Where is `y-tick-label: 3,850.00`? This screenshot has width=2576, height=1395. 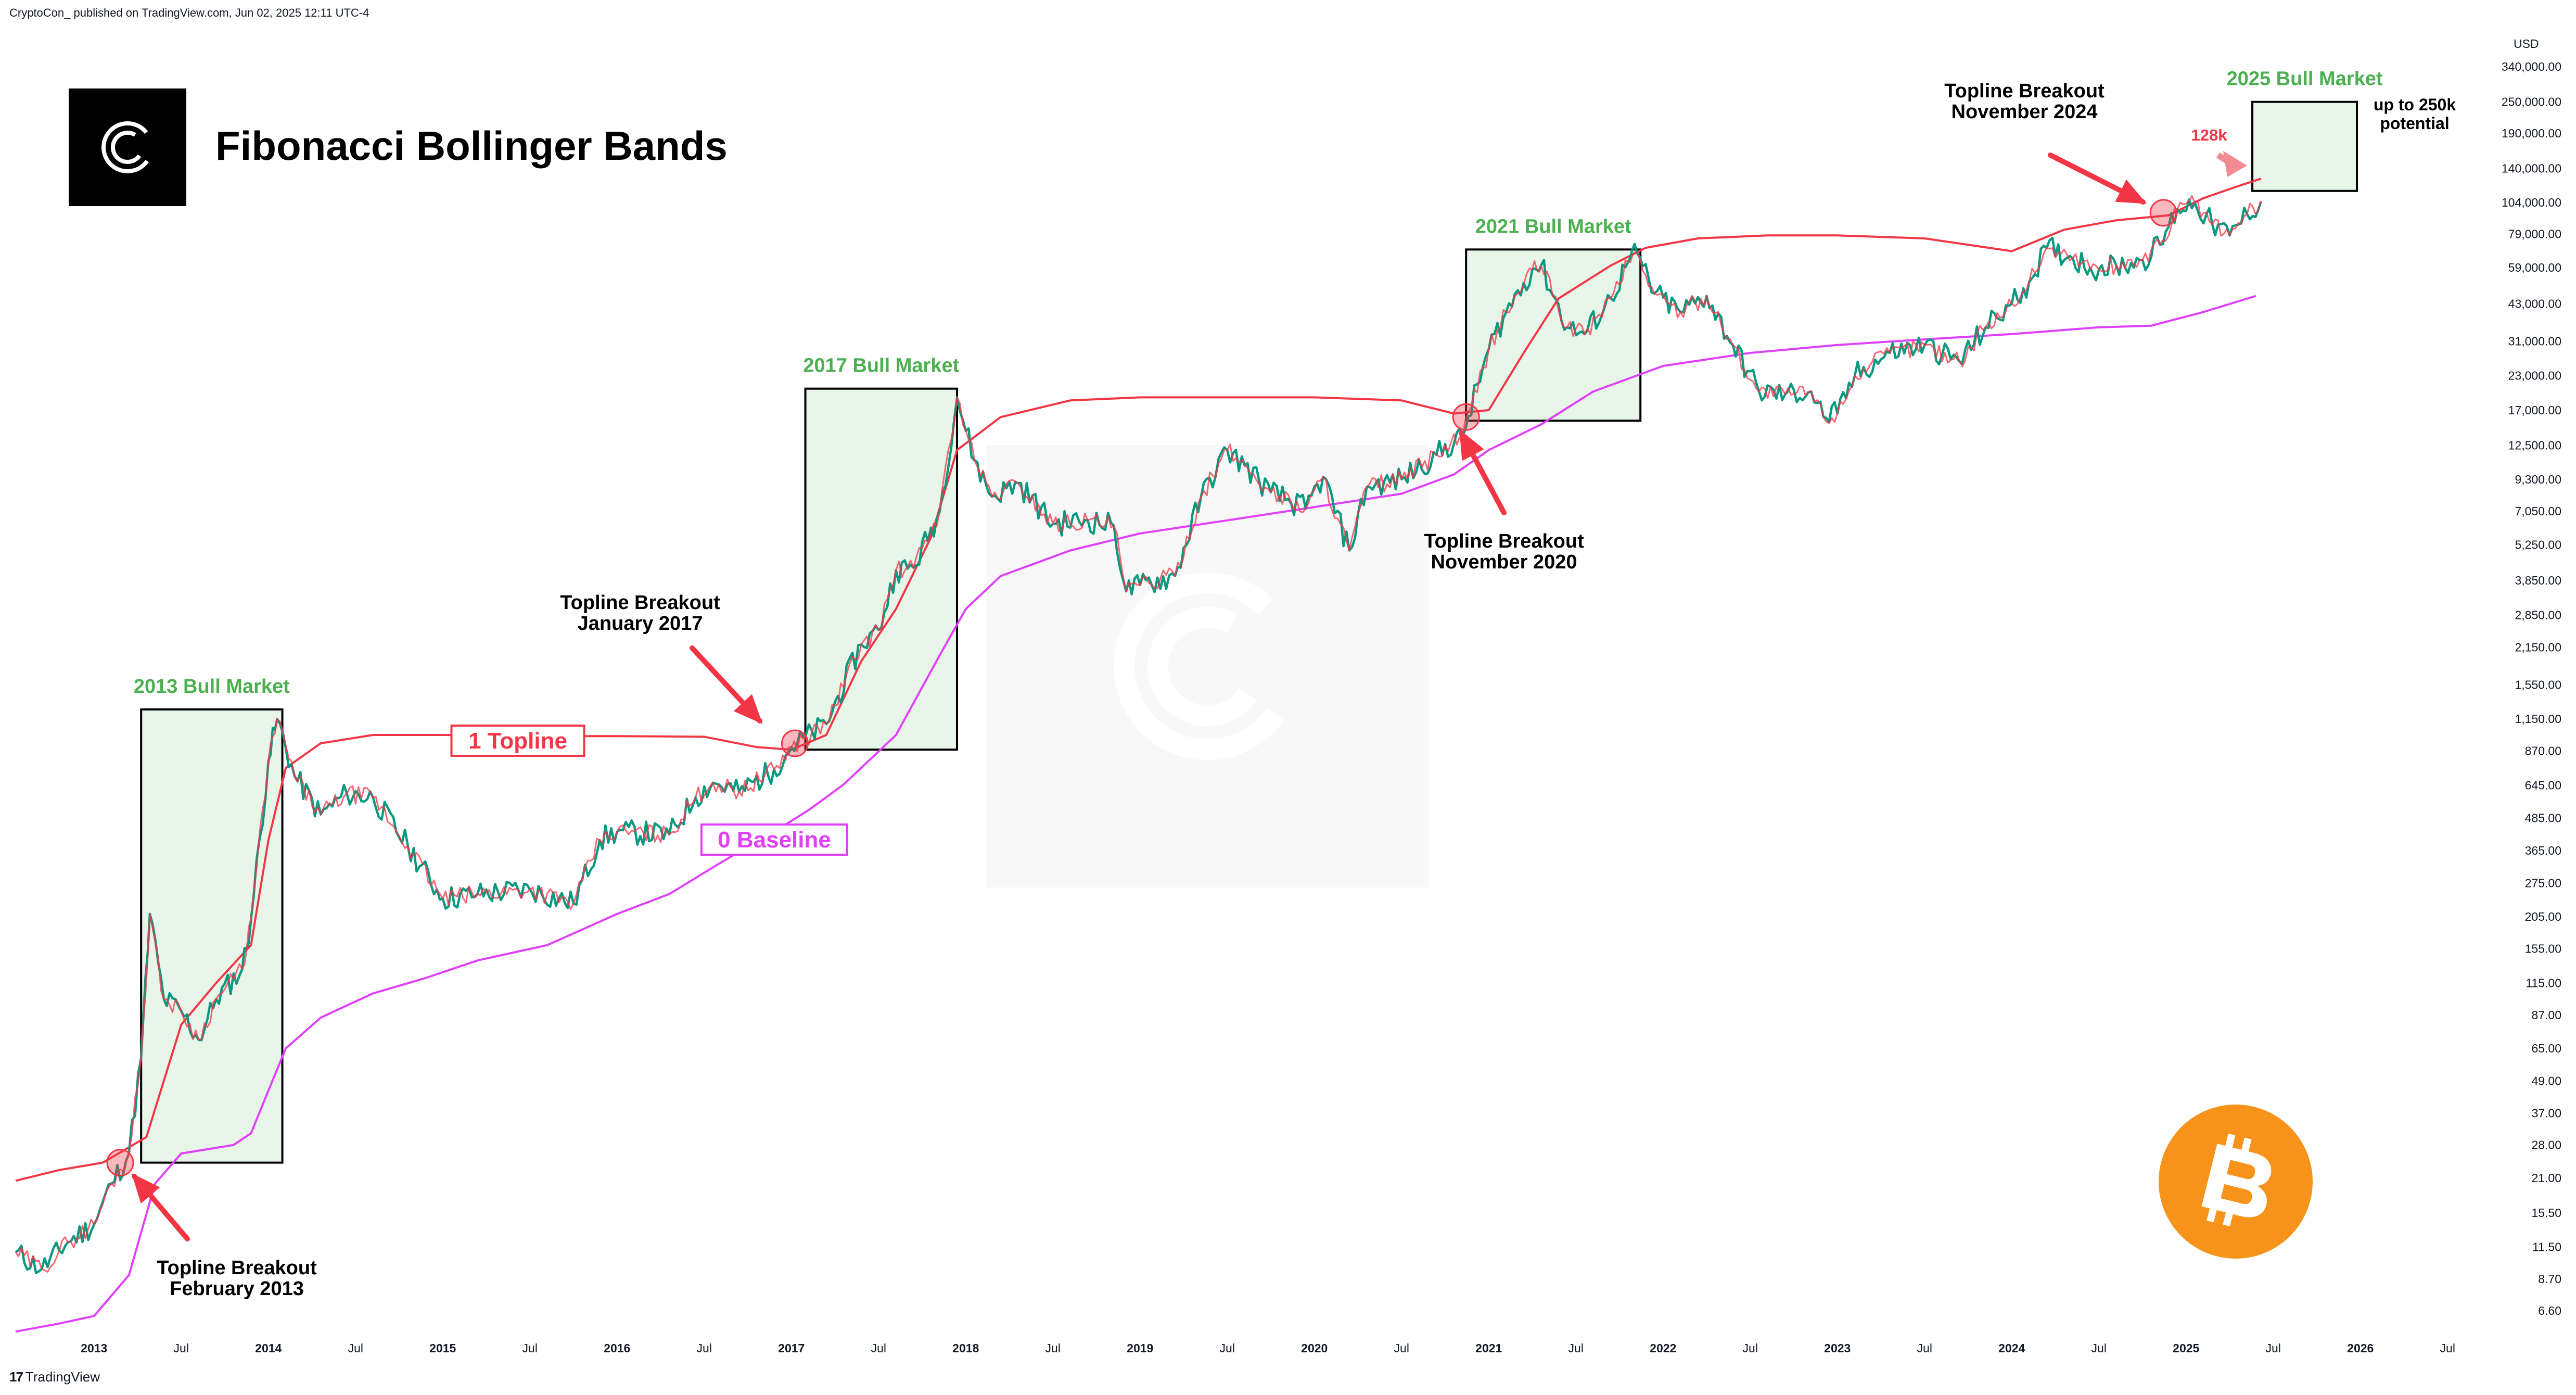 y-tick-label: 3,850.00 is located at coordinates (2538, 580).